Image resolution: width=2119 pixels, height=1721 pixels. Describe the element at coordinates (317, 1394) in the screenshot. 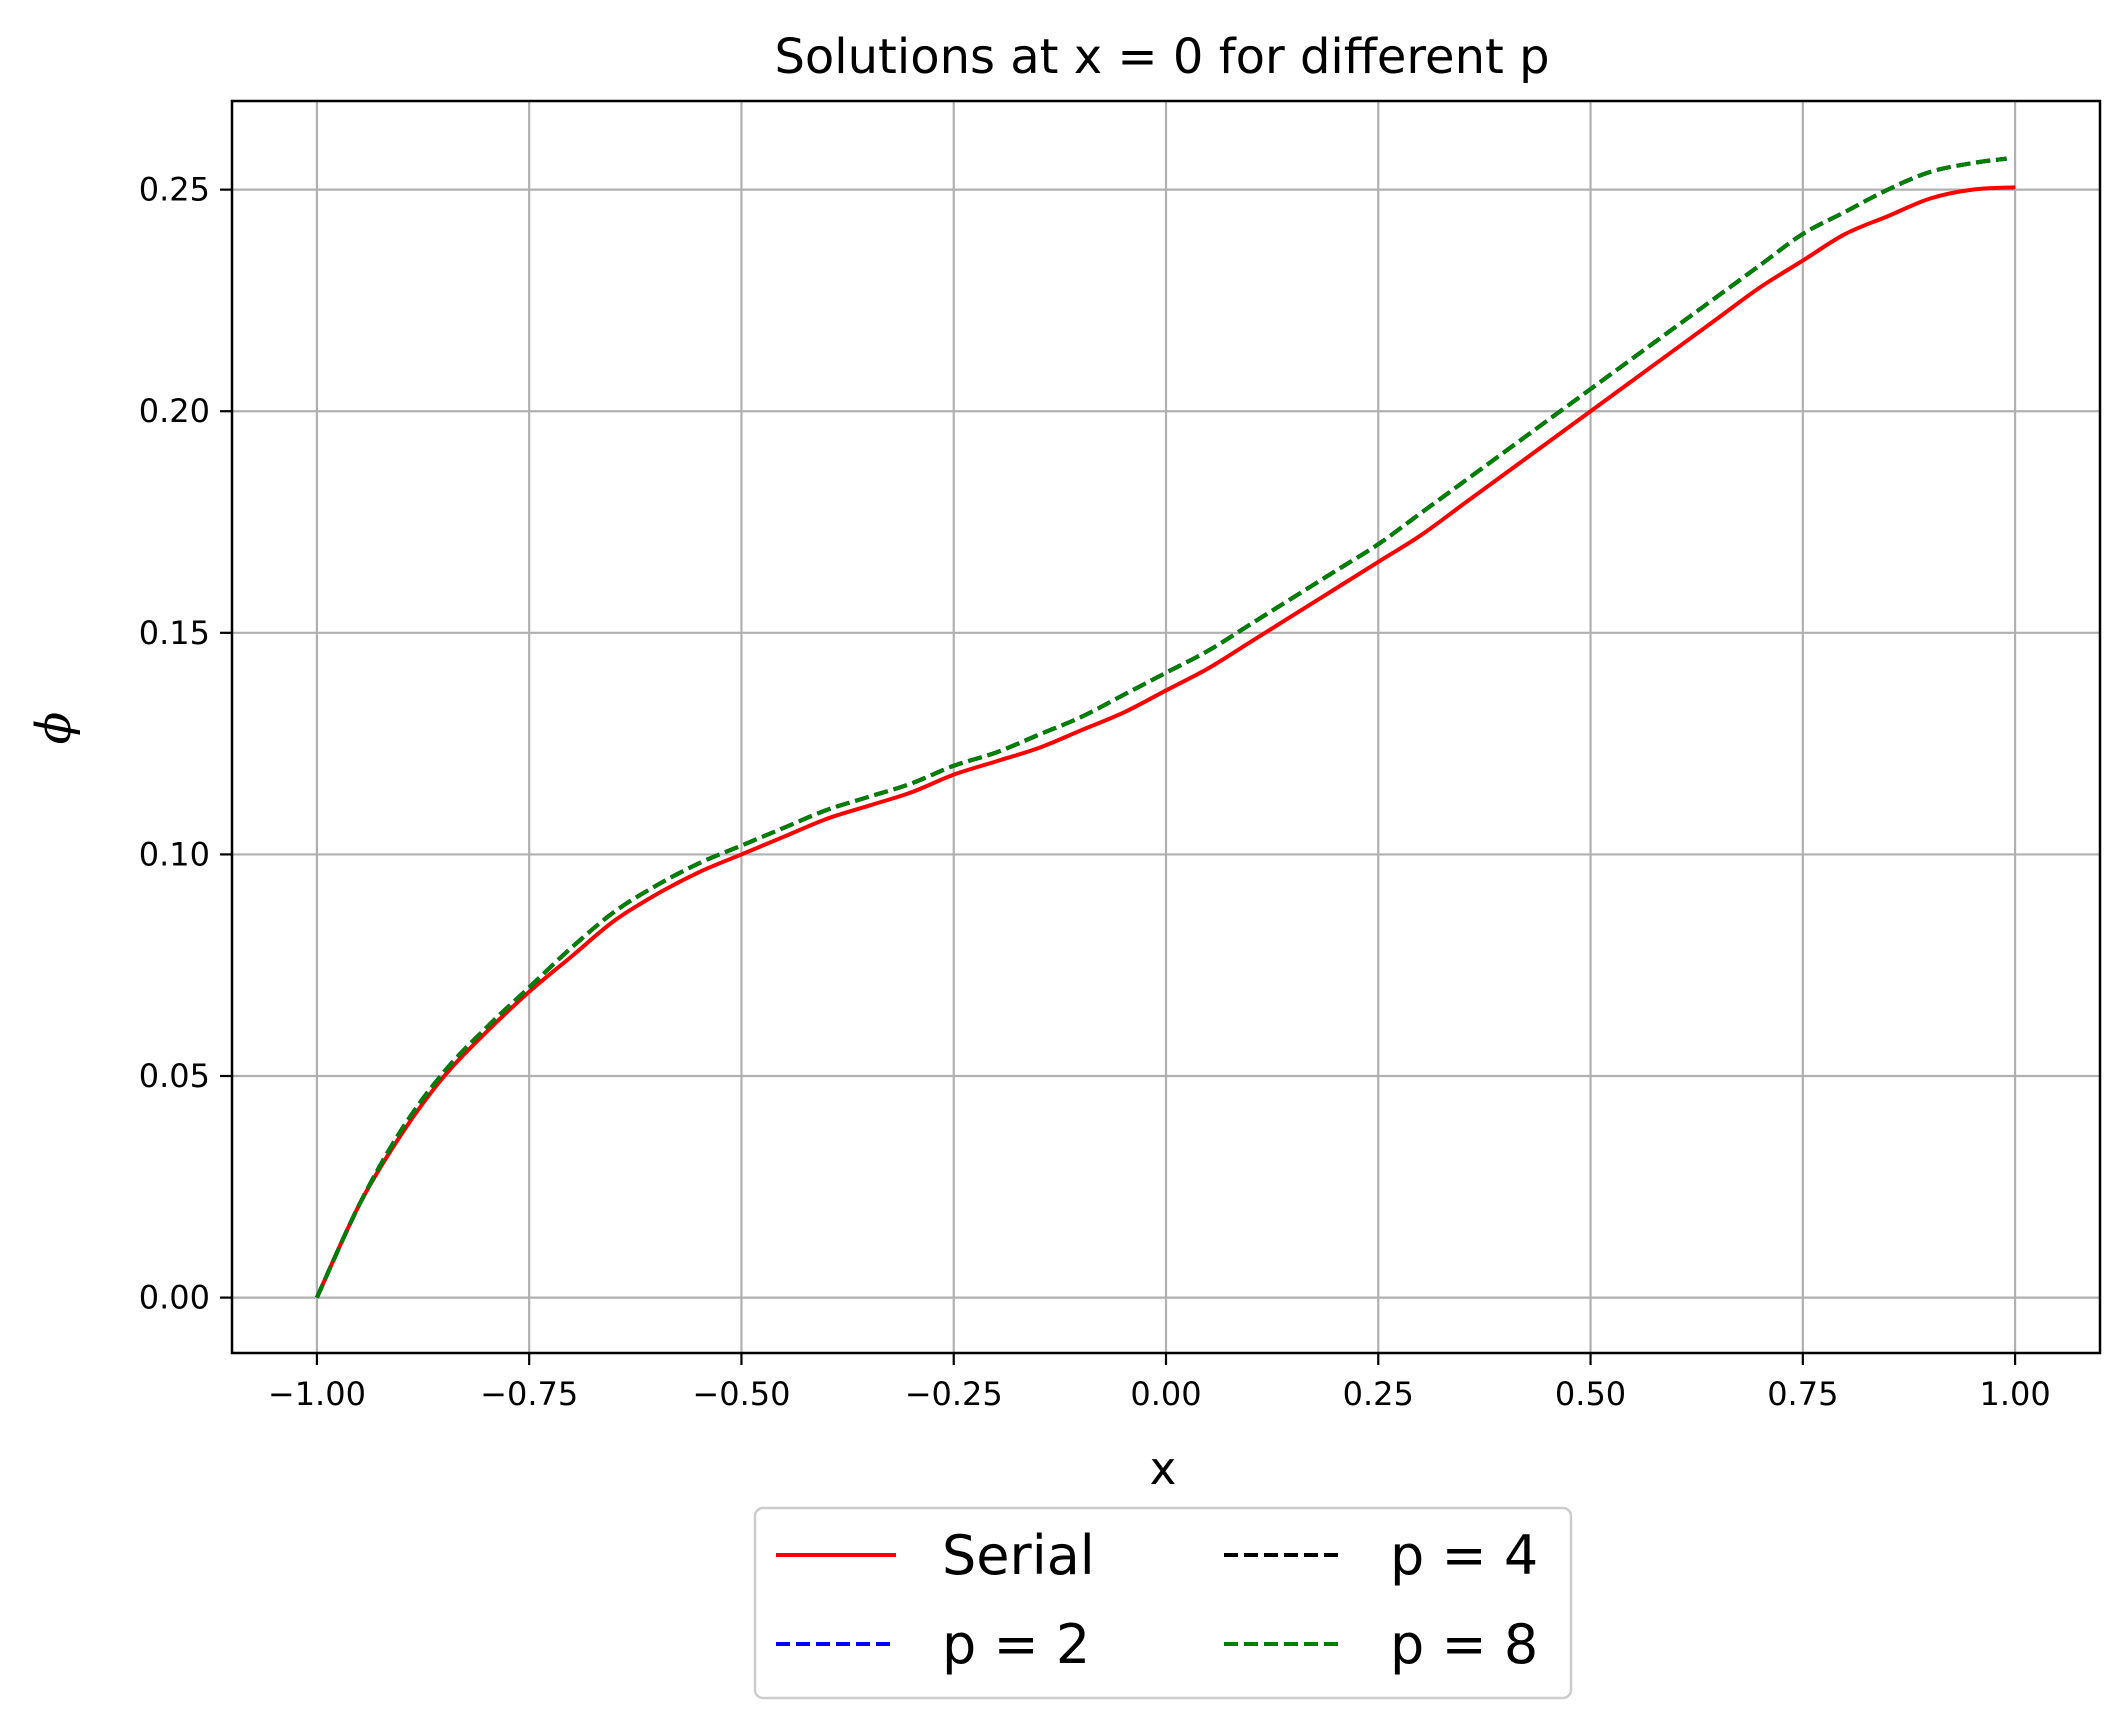

I see `x-tick-label: −1.00` at that location.